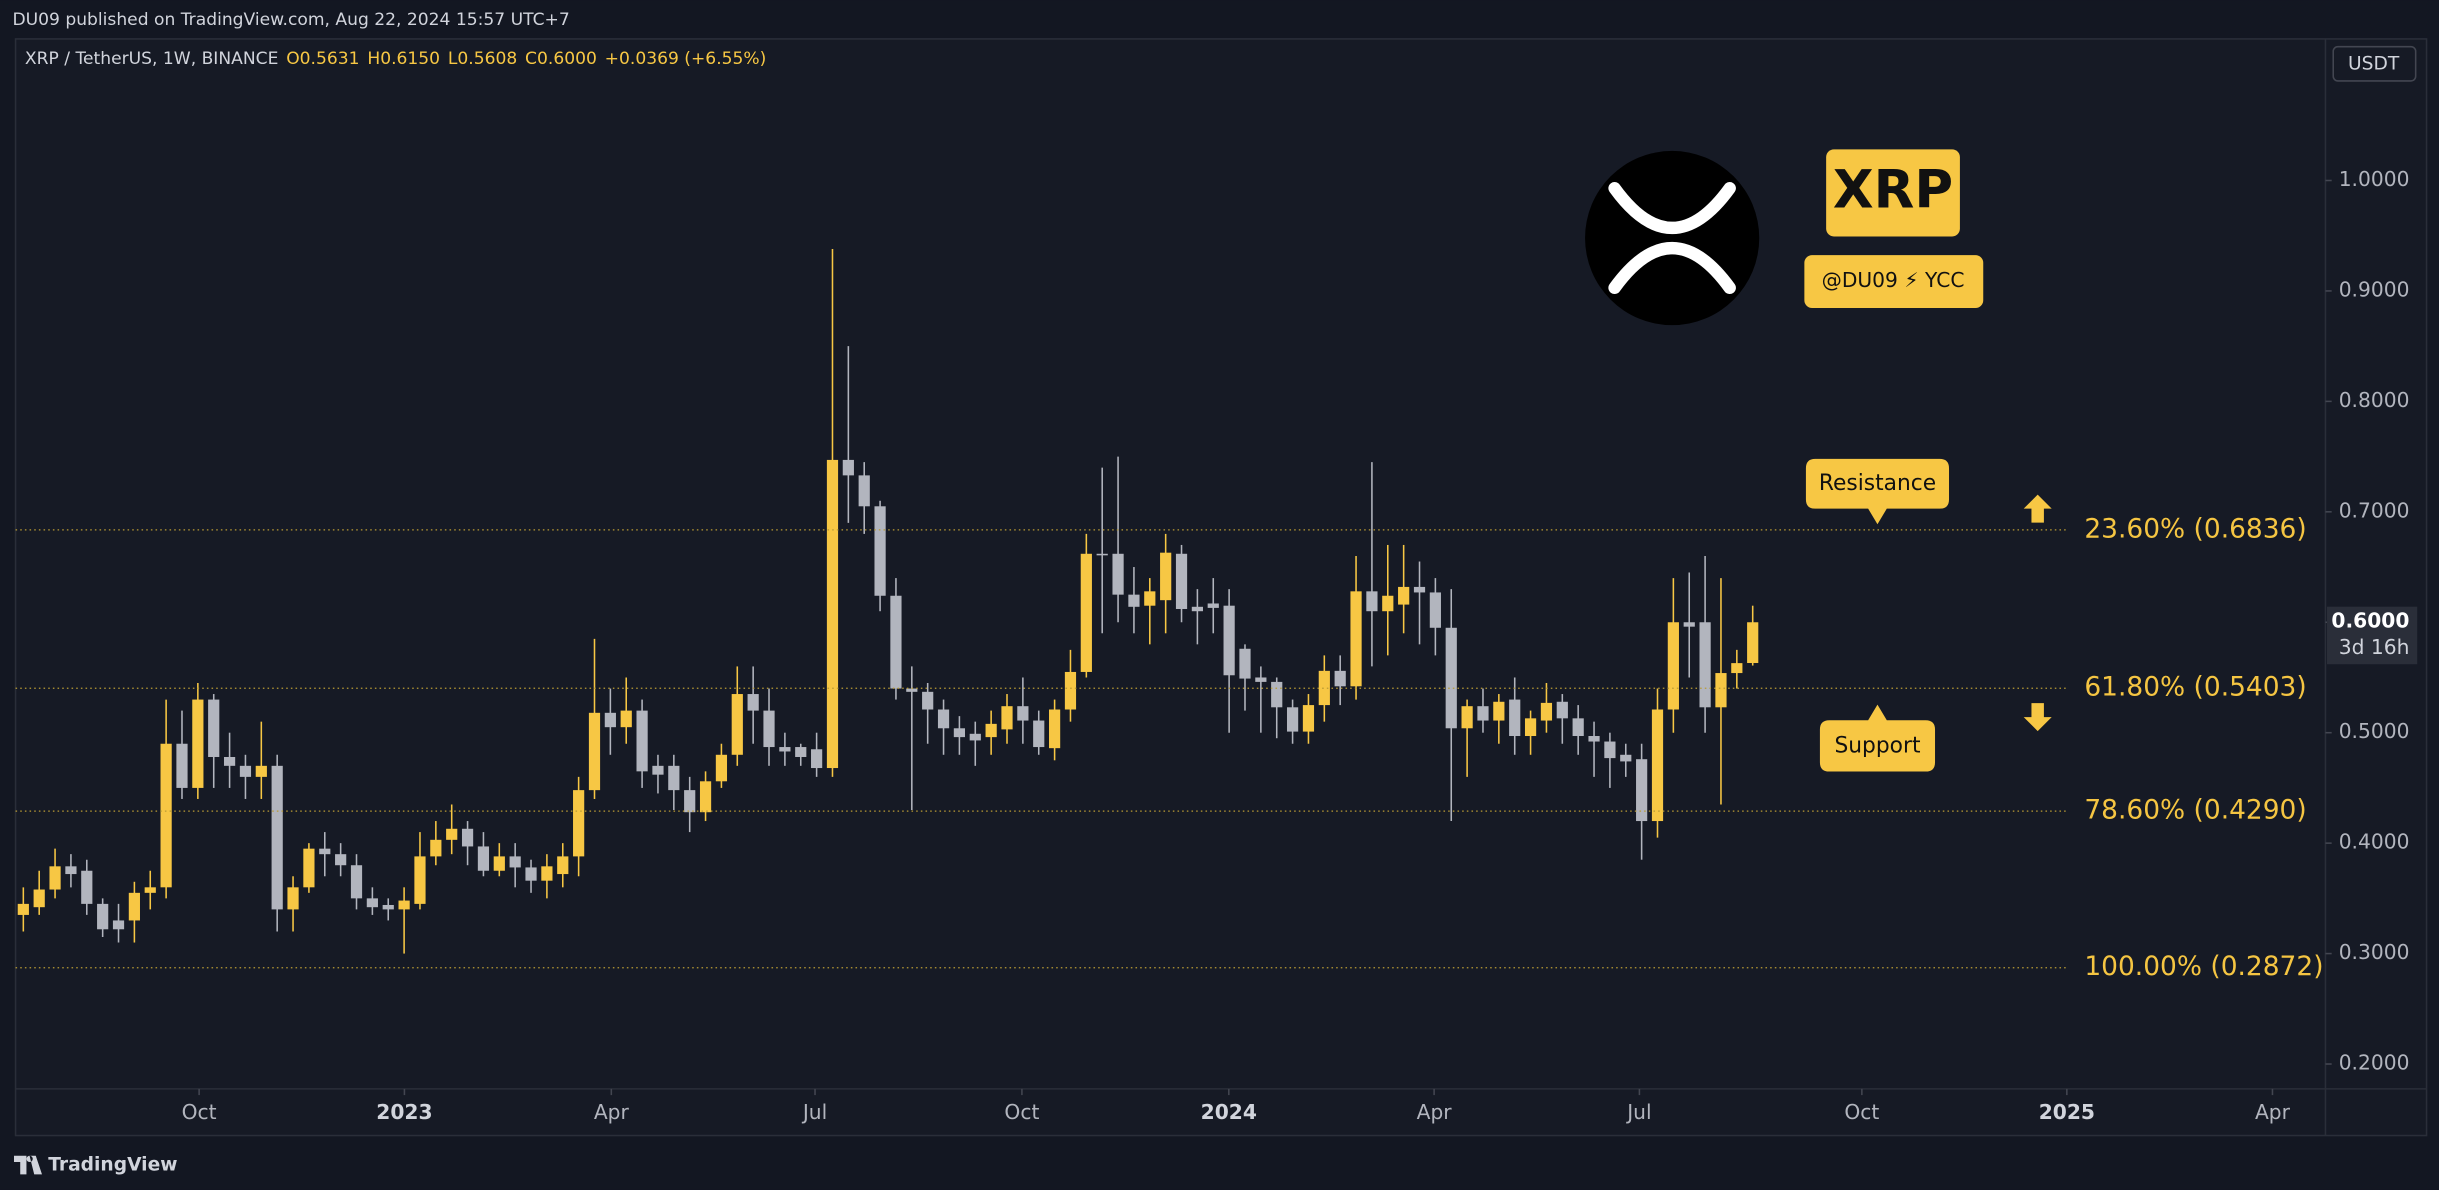  Describe the element at coordinates (2374, 289) in the screenshot. I see `y-tick-label: 0.9000` at that location.